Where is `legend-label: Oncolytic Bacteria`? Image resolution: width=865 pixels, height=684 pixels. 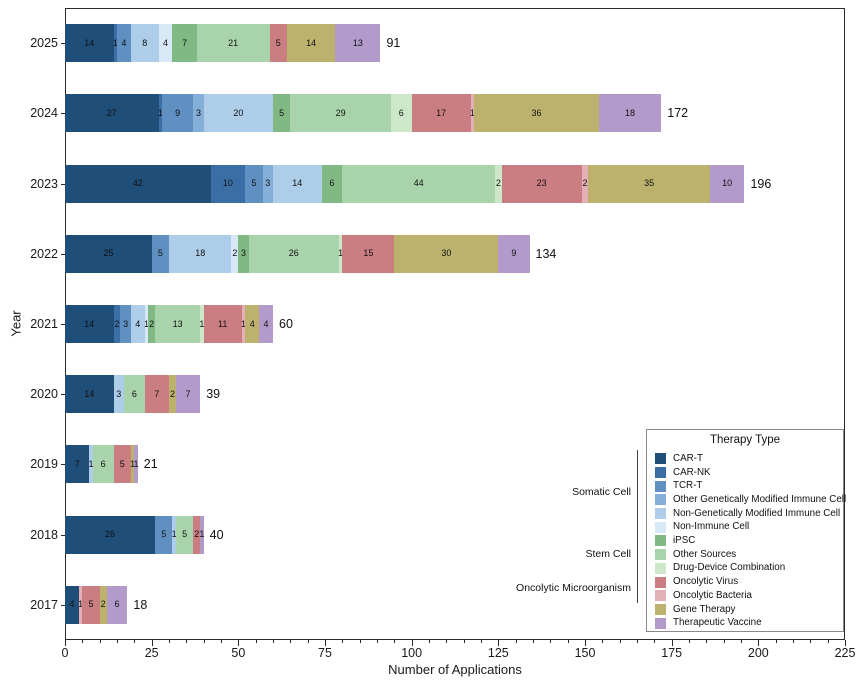 legend-label: Oncolytic Bacteria is located at coordinates (712, 595).